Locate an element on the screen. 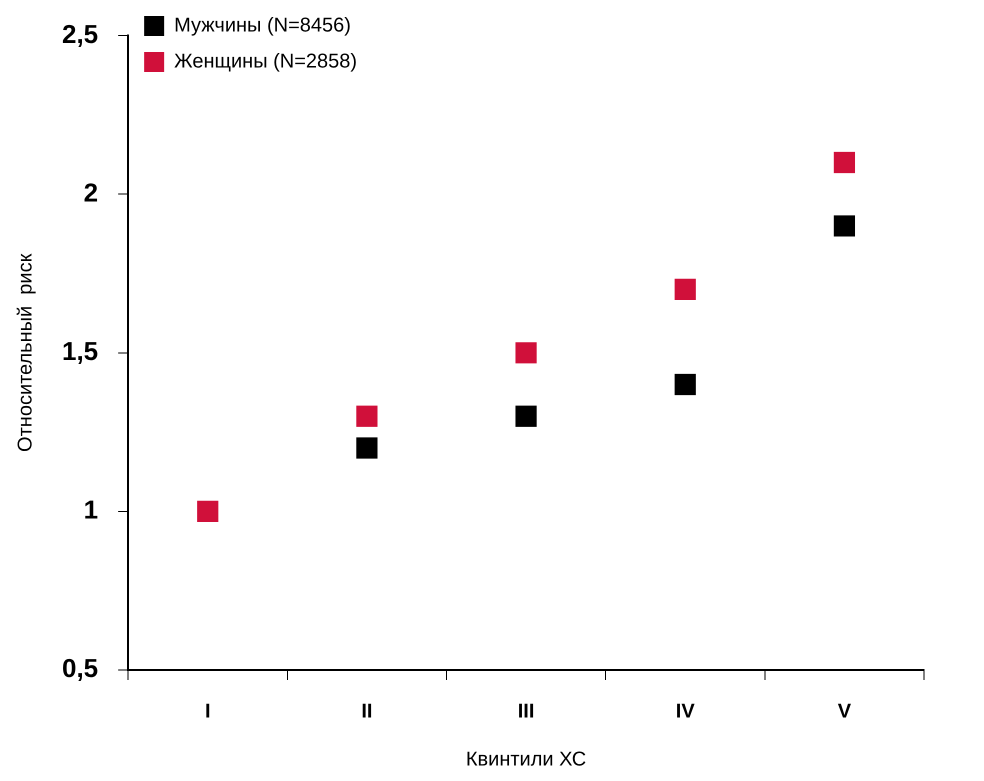  y-tick-label: 1,5 is located at coordinates (80, 351).